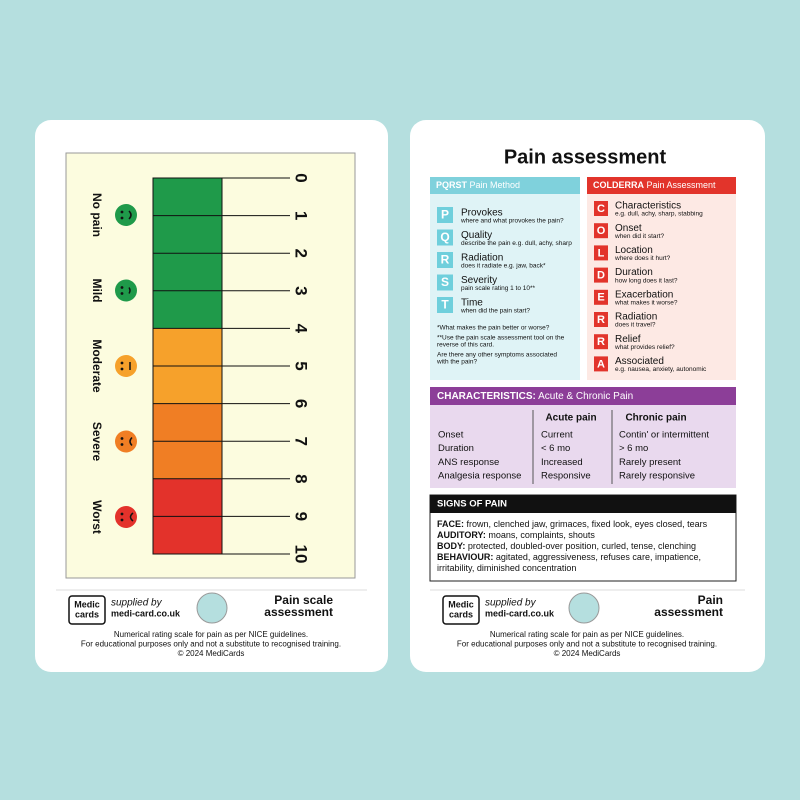 The height and width of the screenshot is (800, 800). I want to click on scale-number: 9, so click(301, 516).